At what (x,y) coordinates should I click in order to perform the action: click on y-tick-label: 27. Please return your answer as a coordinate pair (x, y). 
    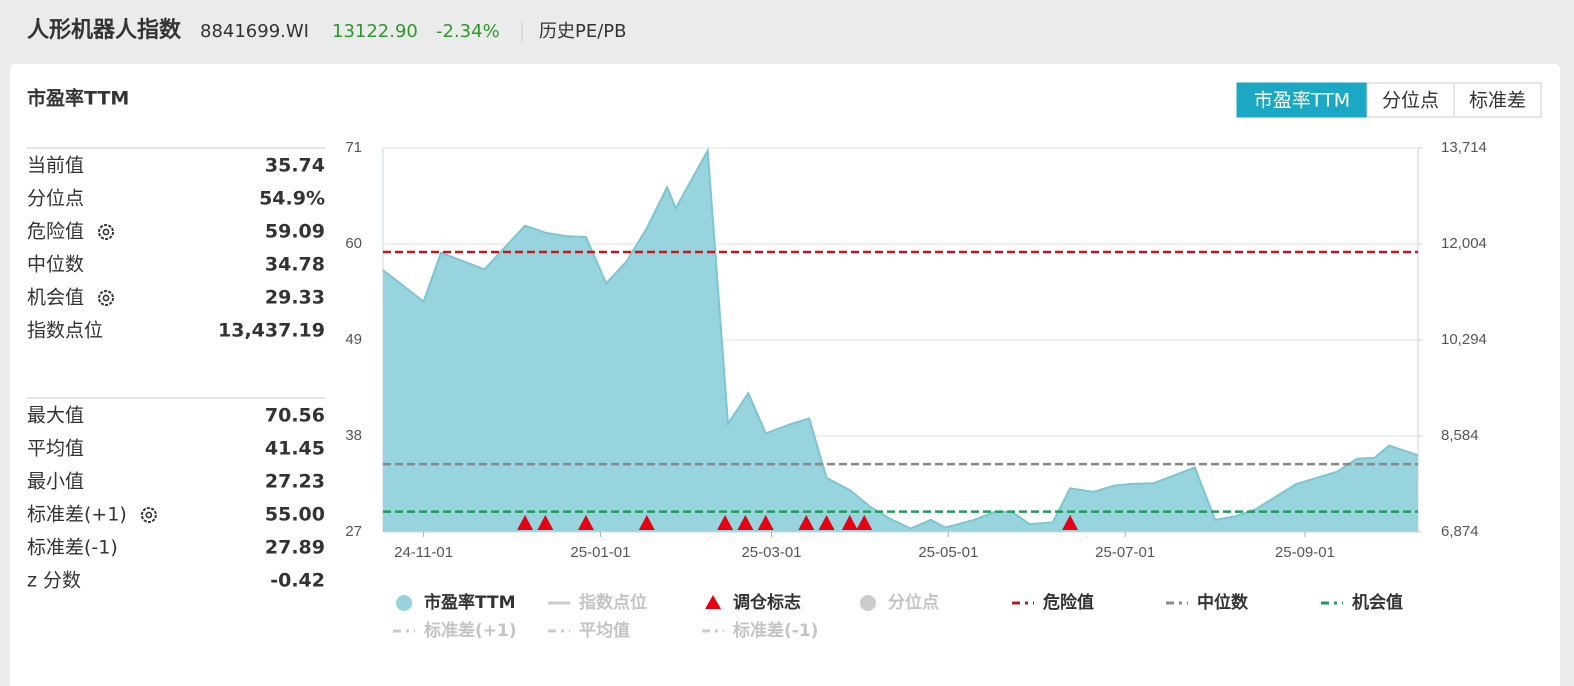
    Looking at the image, I should click on (353, 531).